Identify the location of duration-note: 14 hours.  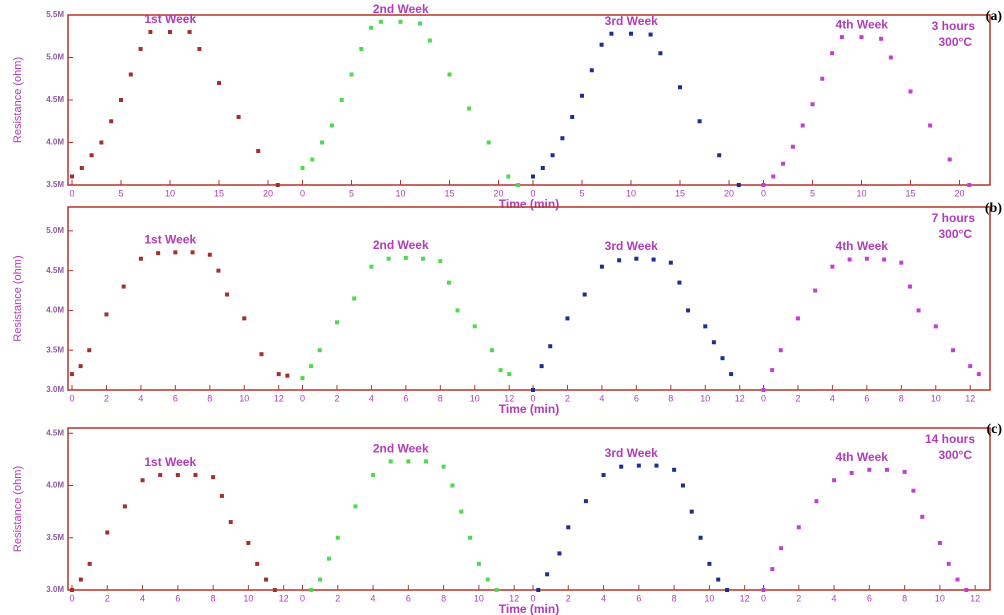
(950, 439).